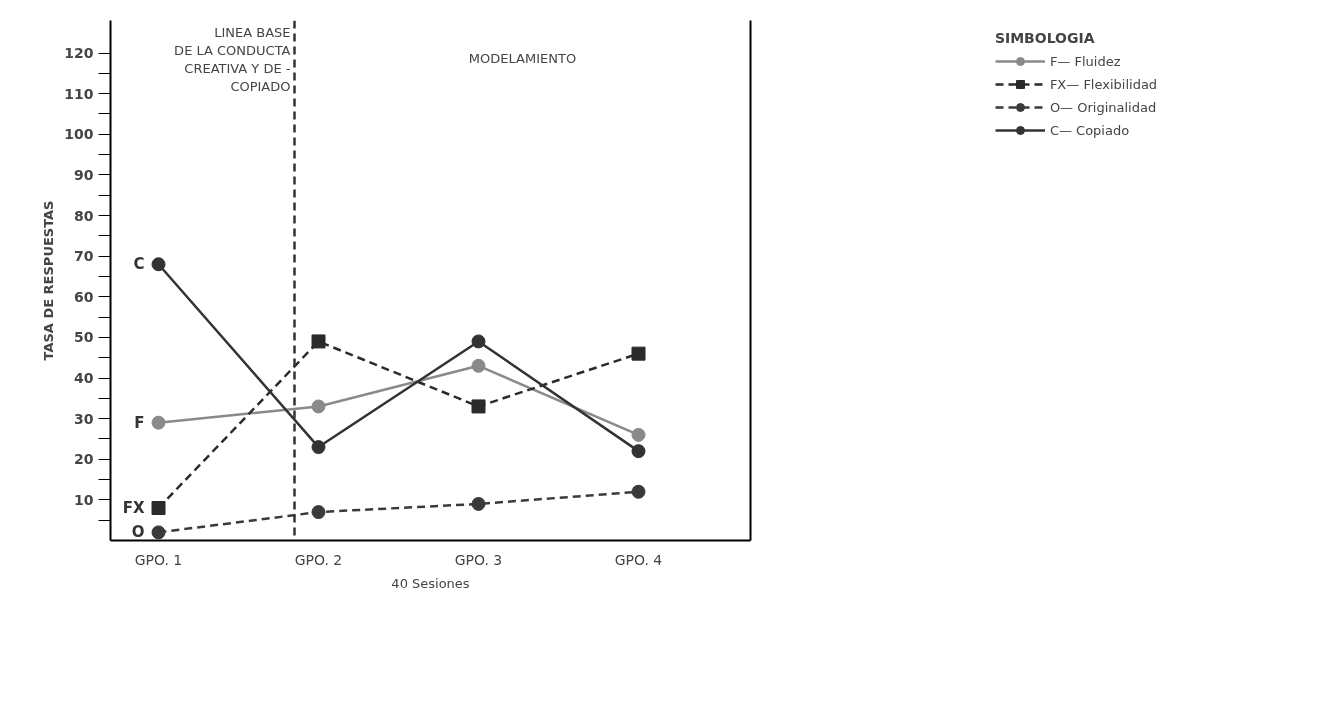  What do you see at coordinates (84, 418) in the screenshot?
I see `y-tick-label: 30` at bounding box center [84, 418].